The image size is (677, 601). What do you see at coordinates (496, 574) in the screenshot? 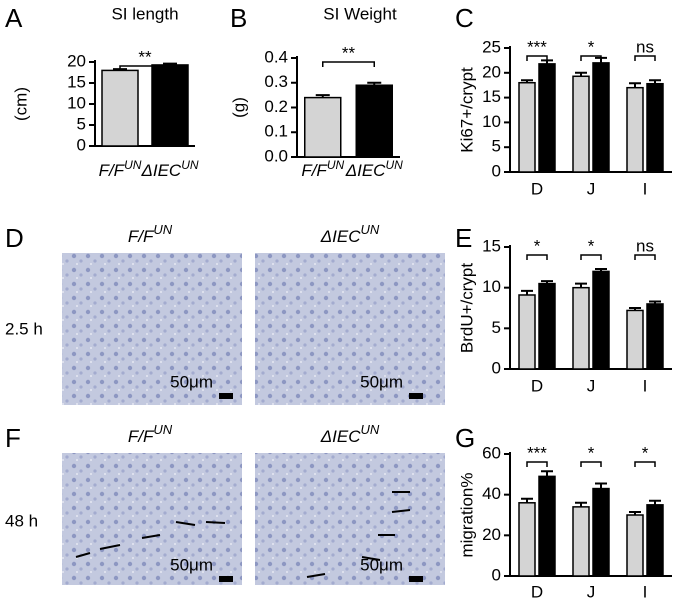
I see `y-tick-label: 0` at bounding box center [496, 574].